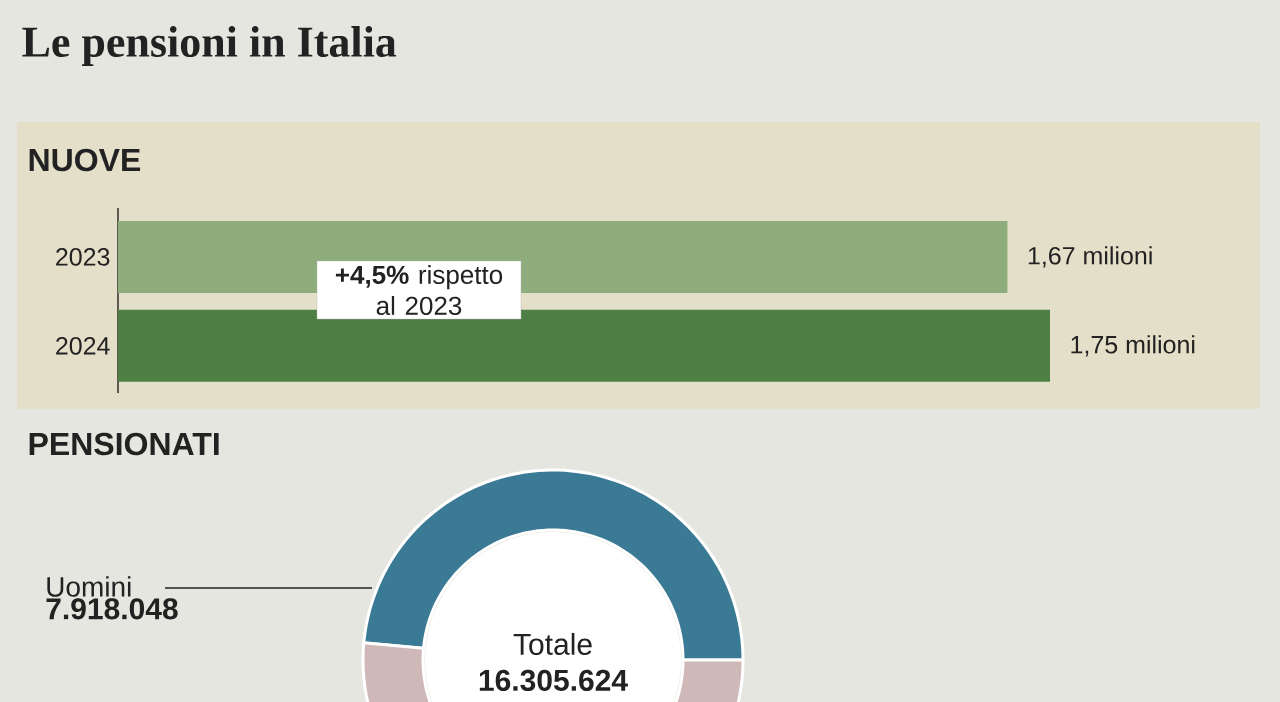 The height and width of the screenshot is (702, 1280). I want to click on annotation: +4,5% rispetto al 2023, so click(419, 290).